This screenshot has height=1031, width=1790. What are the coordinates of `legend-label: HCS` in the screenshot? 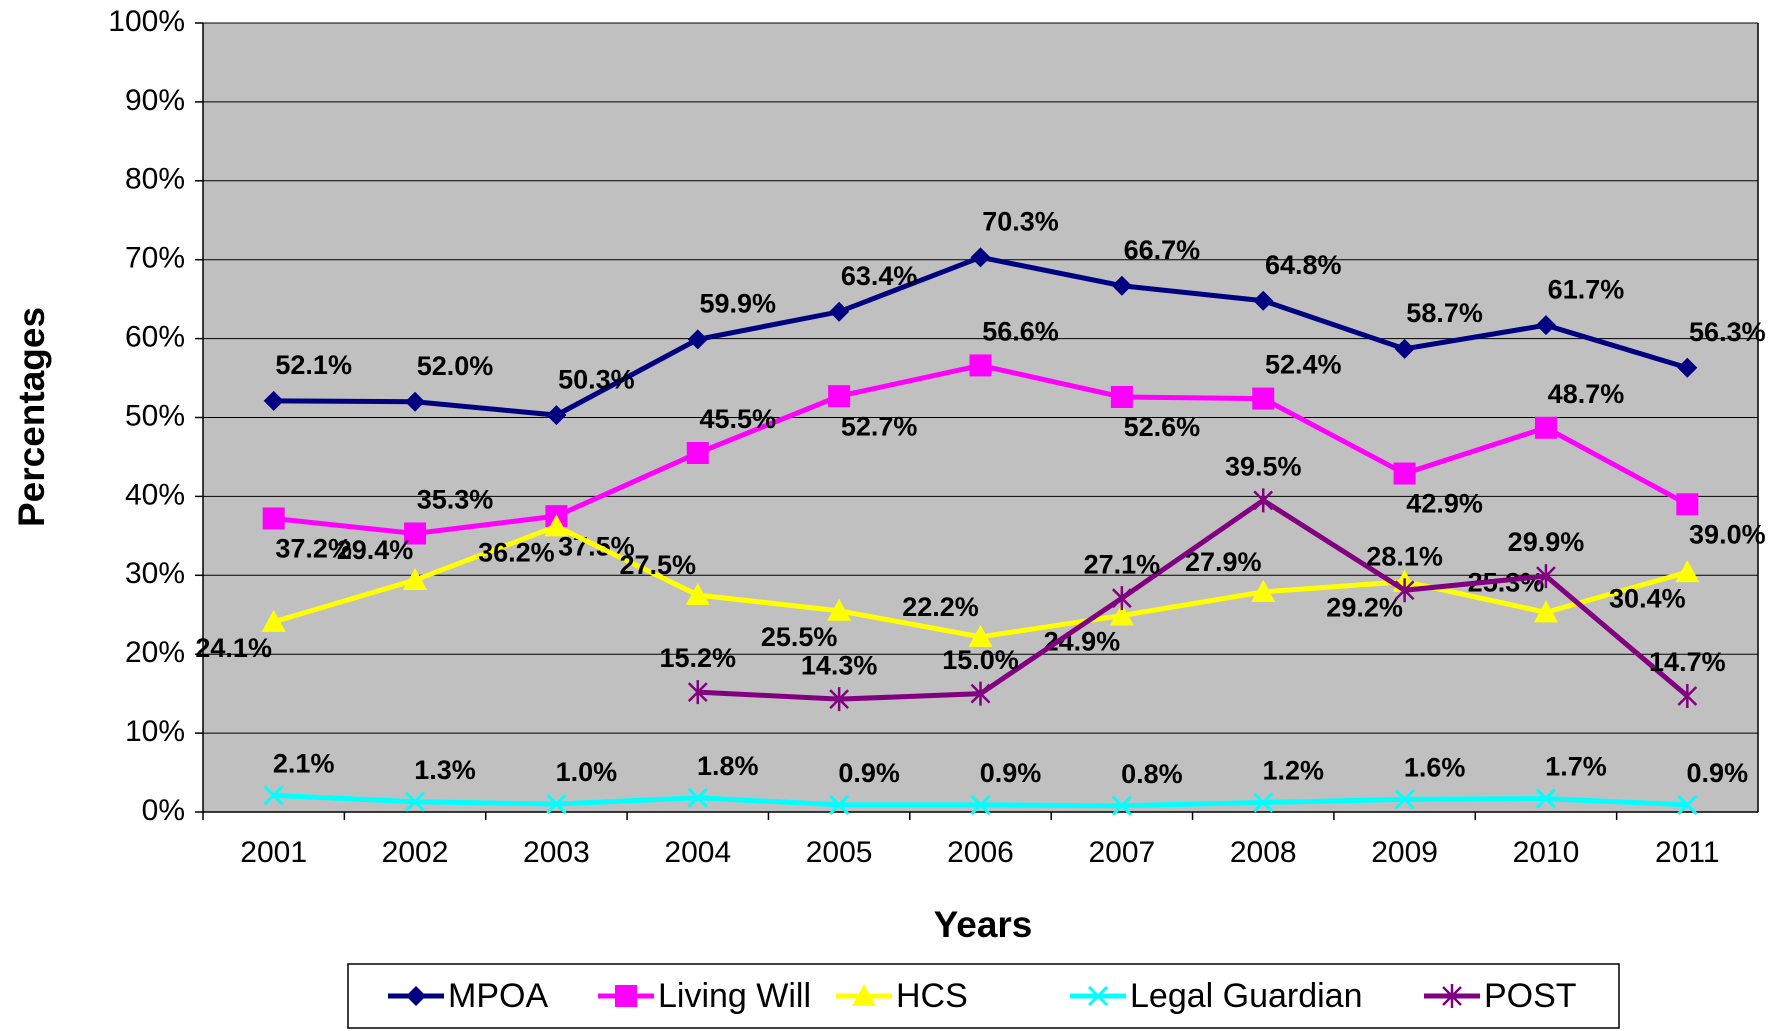 It's located at (932, 996).